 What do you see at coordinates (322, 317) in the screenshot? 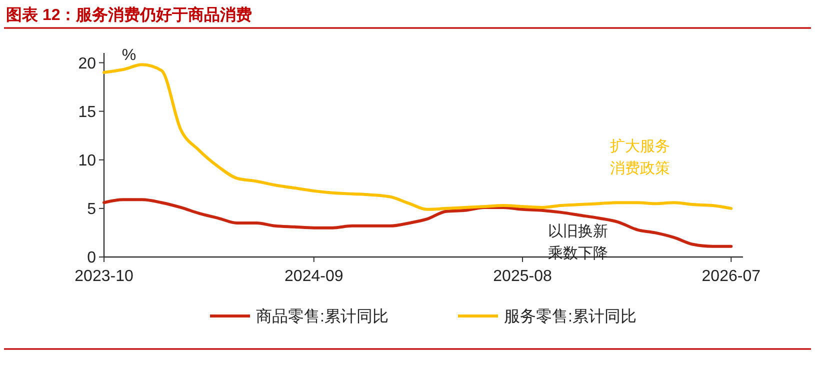
I see `legend-label: 商品零售:累计同比` at bounding box center [322, 317].